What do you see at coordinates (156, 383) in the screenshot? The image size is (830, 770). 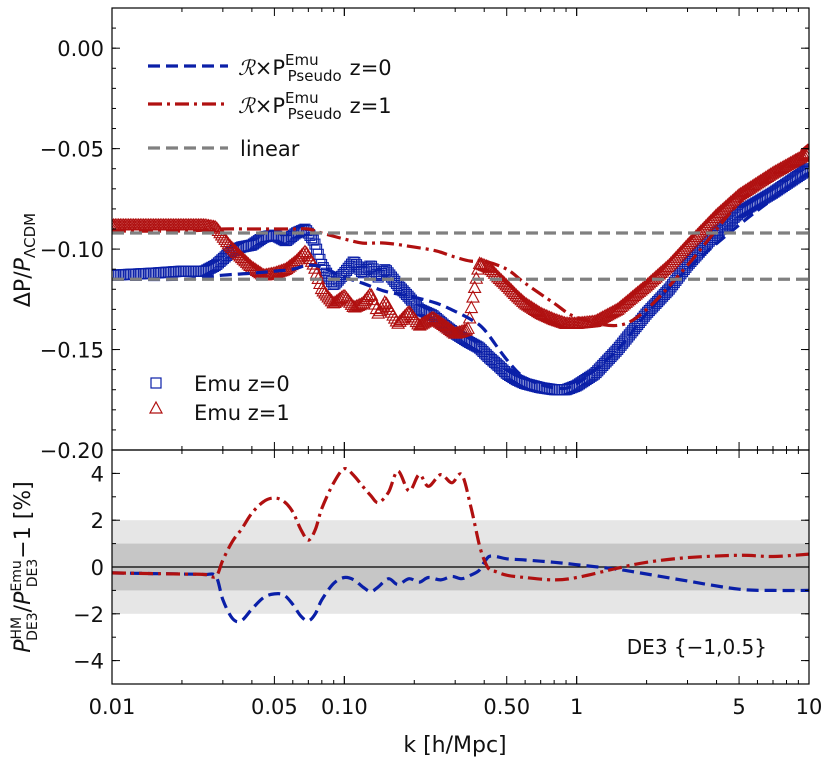 I see `legend-marker-emu-z0` at bounding box center [156, 383].